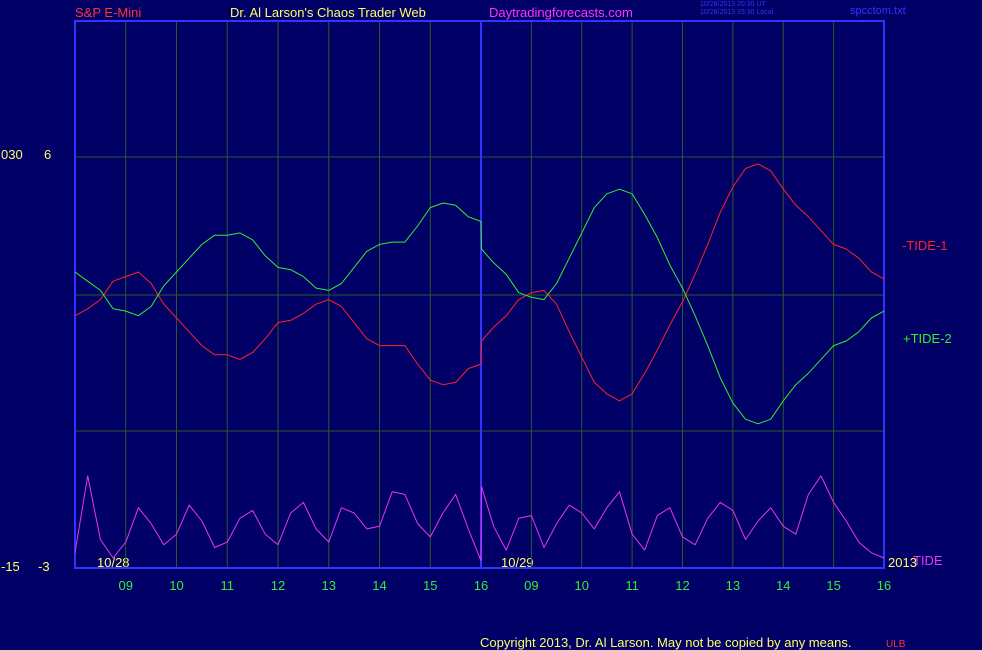  I want to click on inner-axis-top-label: 6, so click(48, 154).